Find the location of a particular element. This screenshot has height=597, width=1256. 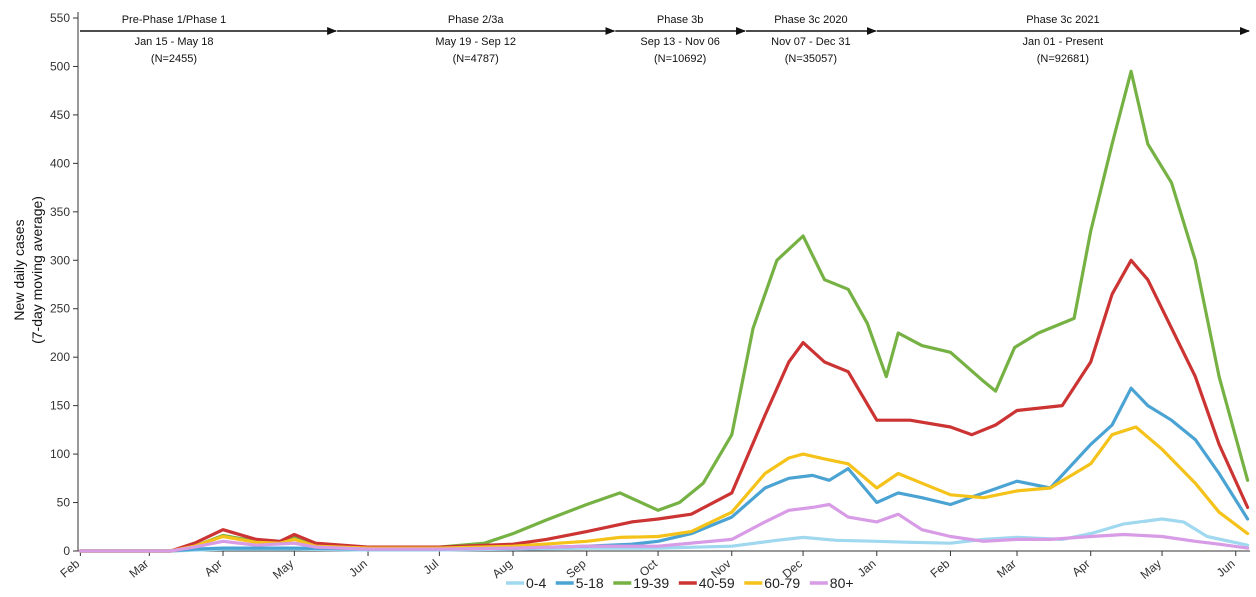

y-axis-title: New daily cases (7-day moving average) is located at coordinates (28, 270).